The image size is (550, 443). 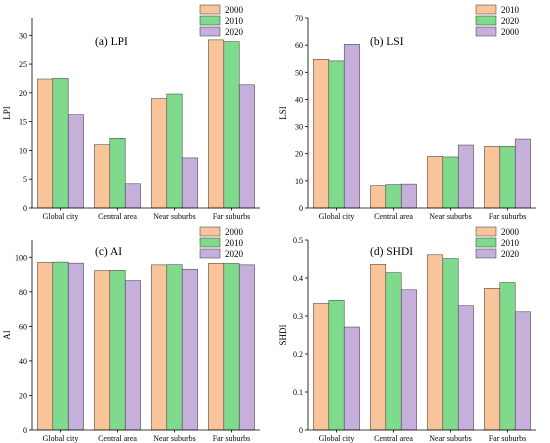 What do you see at coordinates (391, 252) in the screenshot?
I see `panel-title: (d) SHDI` at bounding box center [391, 252].